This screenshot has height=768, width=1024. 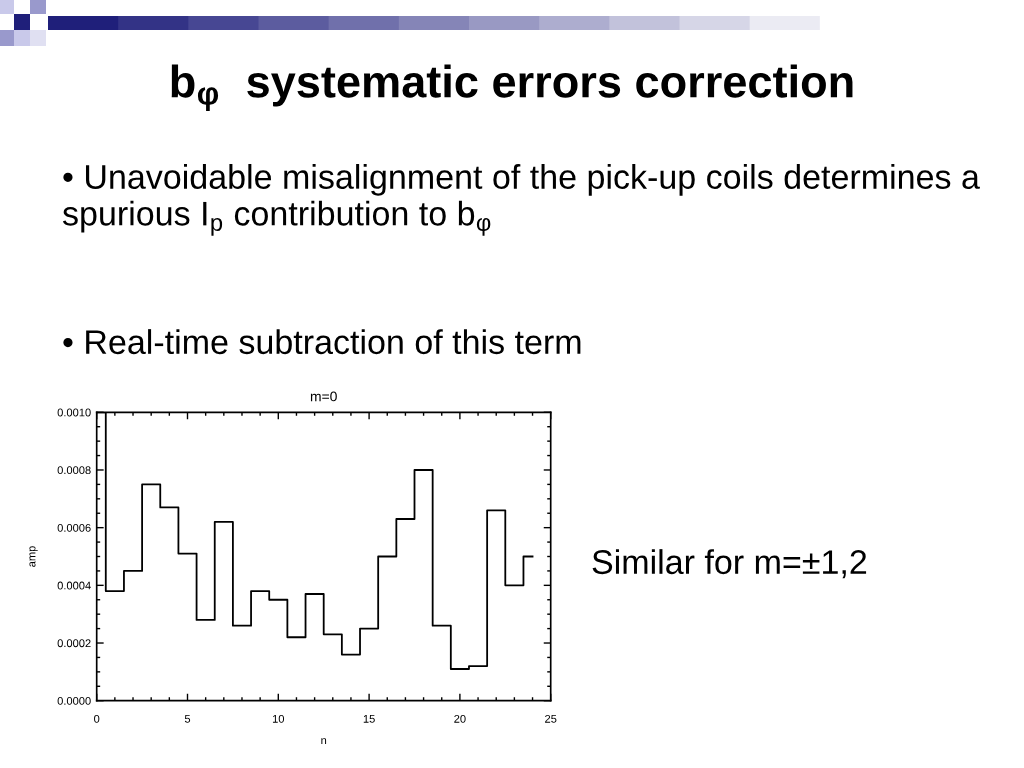 What do you see at coordinates (74, 412) in the screenshot?
I see `y-tick-label: 0.0010` at bounding box center [74, 412].